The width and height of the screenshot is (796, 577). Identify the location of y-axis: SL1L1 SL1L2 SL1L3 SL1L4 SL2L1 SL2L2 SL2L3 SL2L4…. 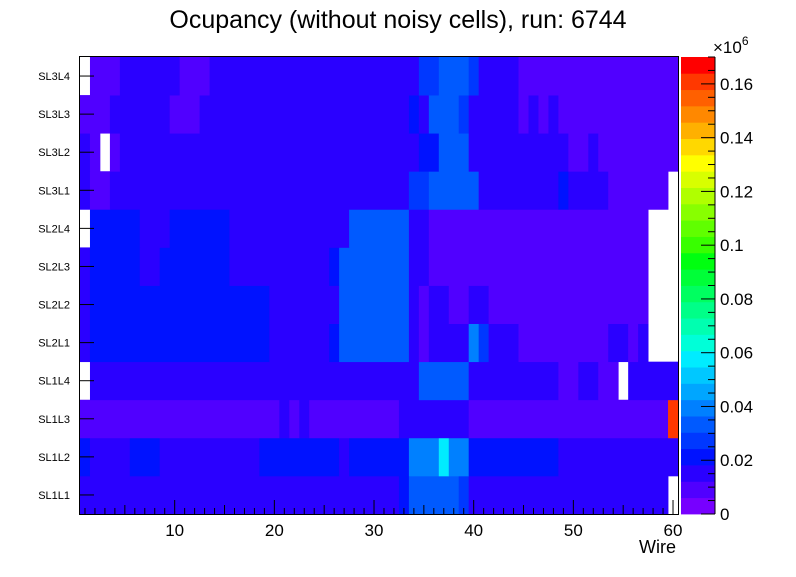
(66, 286).